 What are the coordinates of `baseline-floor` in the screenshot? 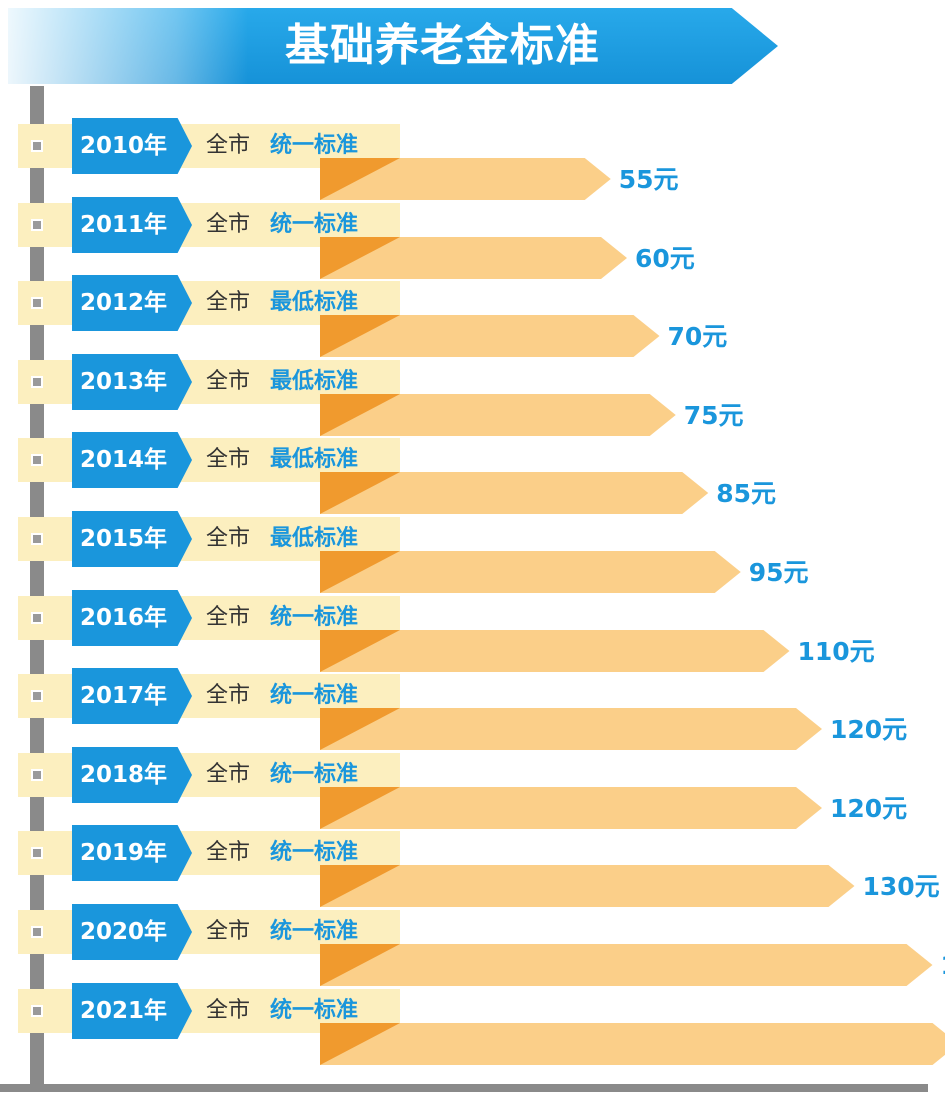 It's located at (464, 1088).